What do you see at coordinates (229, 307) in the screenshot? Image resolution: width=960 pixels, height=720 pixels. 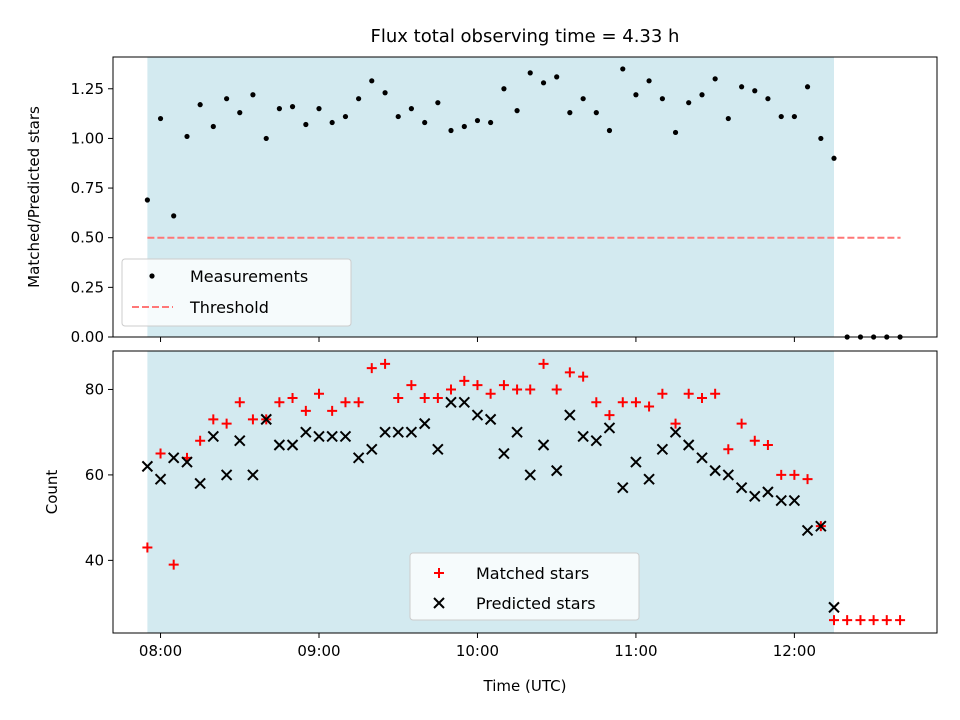 I see `legend-label-threshold: Threshold` at bounding box center [229, 307].